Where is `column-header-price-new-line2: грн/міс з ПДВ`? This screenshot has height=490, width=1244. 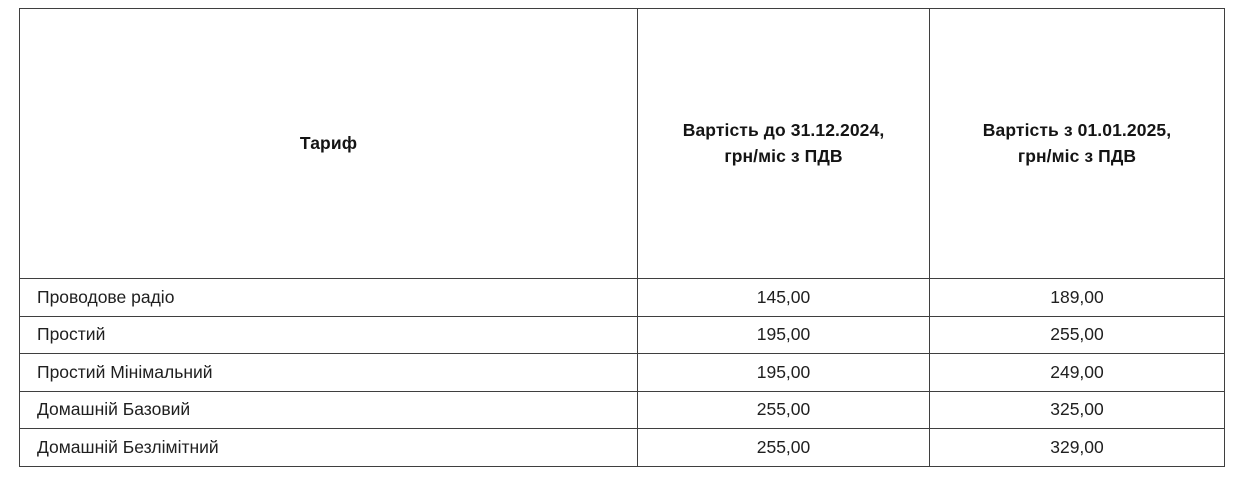 column-header-price-new-line2: грн/міс з ПДВ is located at coordinates (1077, 155).